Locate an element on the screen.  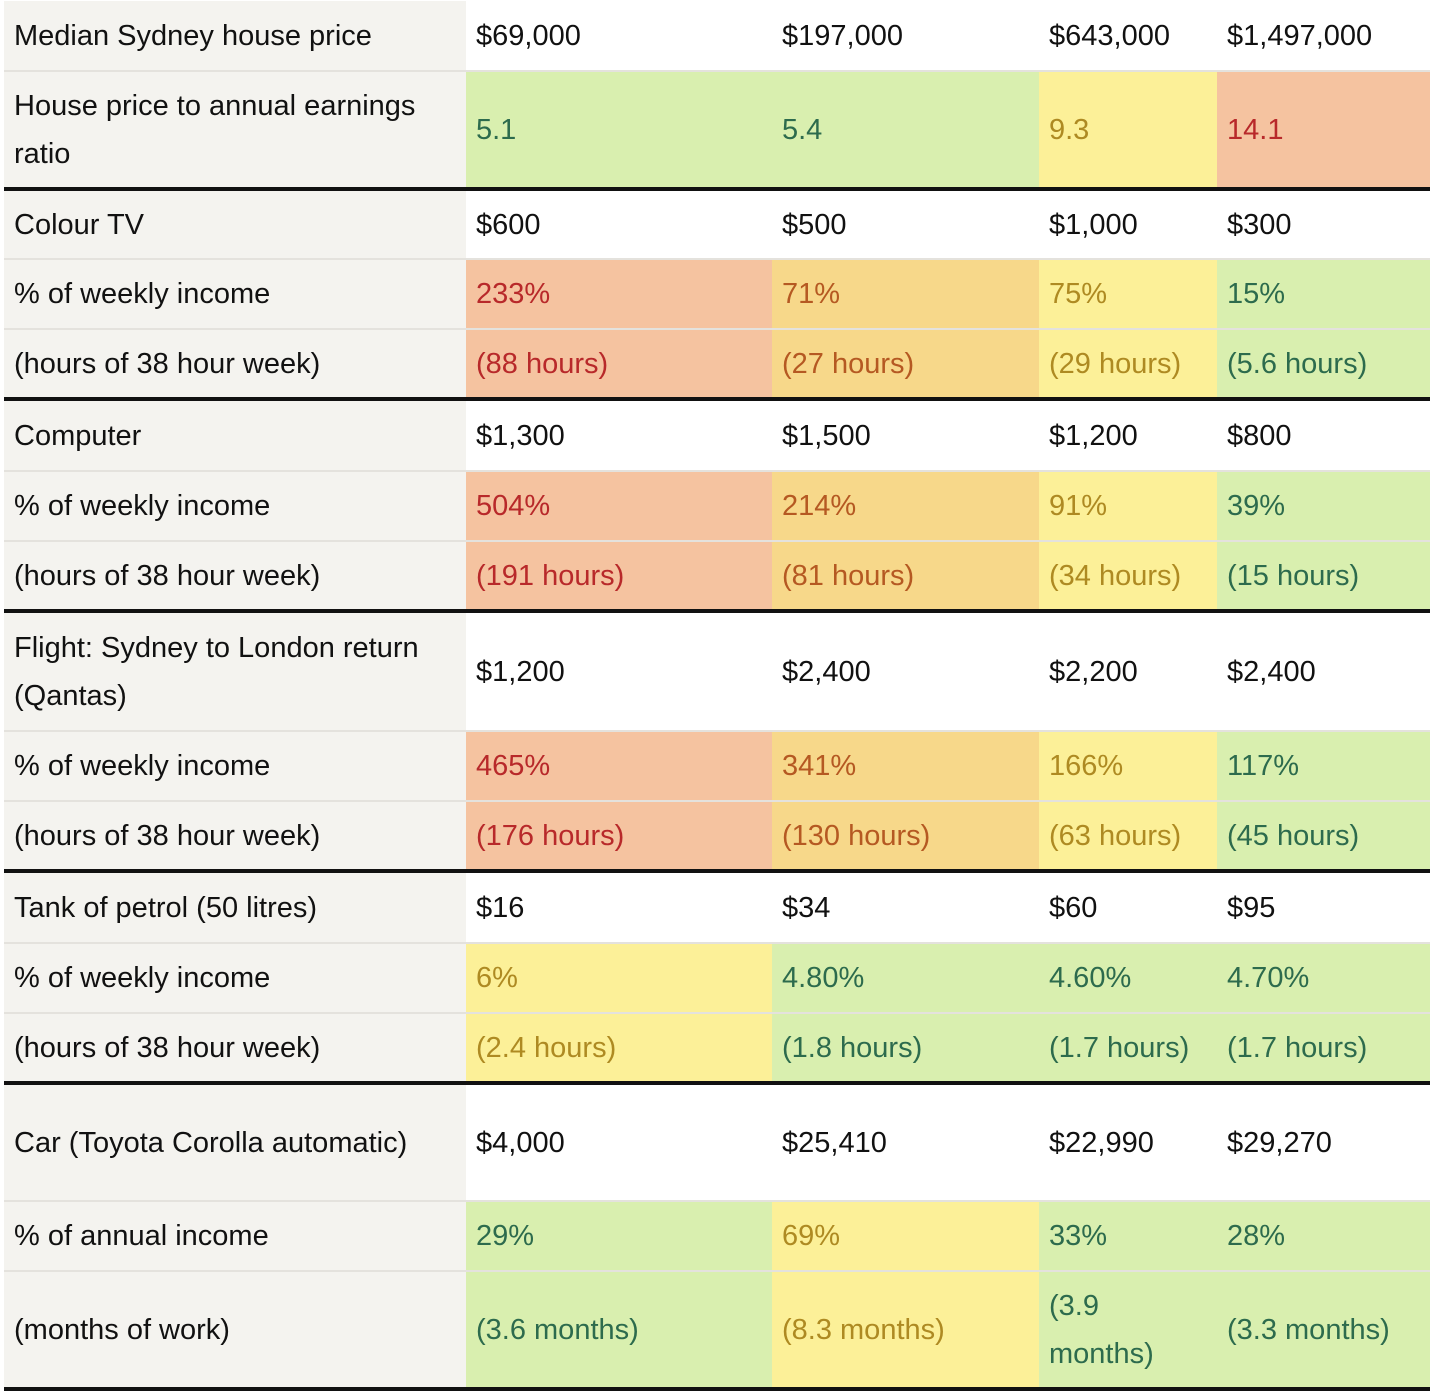
table-cell: (81 hours) is located at coordinates (905, 575).